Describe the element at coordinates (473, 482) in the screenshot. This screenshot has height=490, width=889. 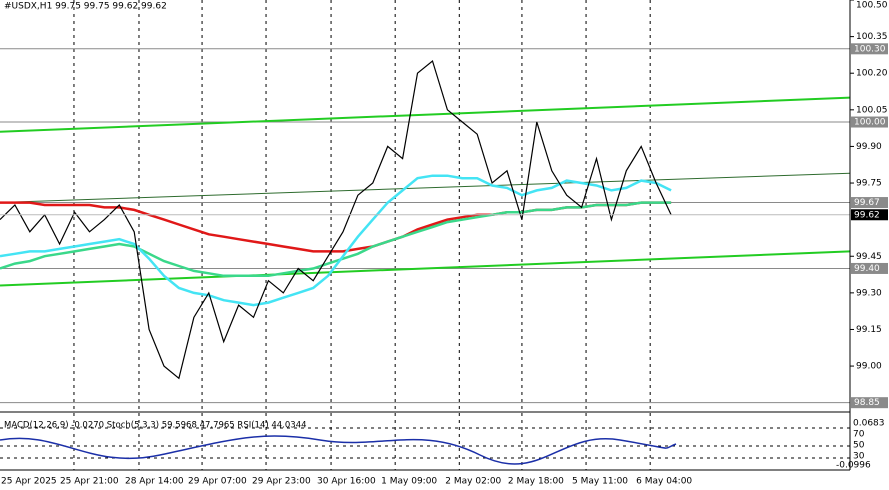
I see `x-tick-label: 2 May 02:00` at that location.